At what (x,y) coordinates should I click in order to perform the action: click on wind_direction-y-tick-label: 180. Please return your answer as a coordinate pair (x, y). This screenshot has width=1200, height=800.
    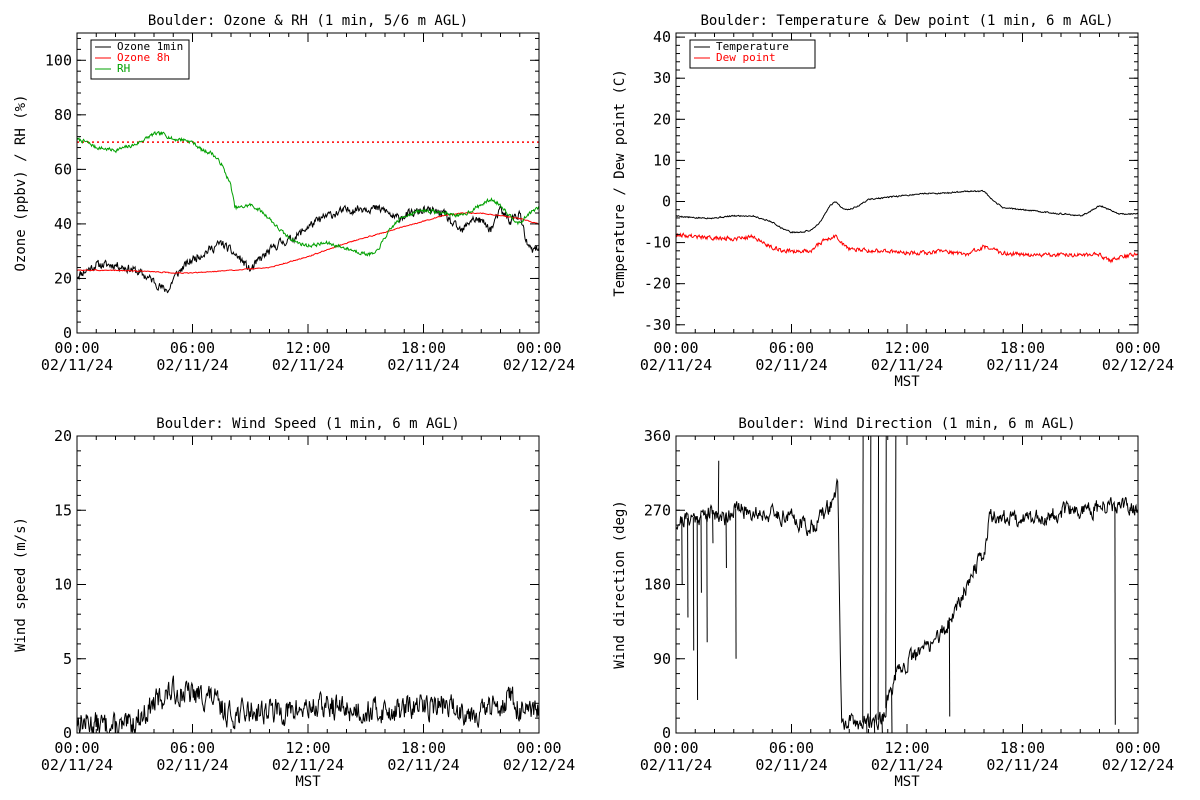
    Looking at the image, I should click on (657, 585).